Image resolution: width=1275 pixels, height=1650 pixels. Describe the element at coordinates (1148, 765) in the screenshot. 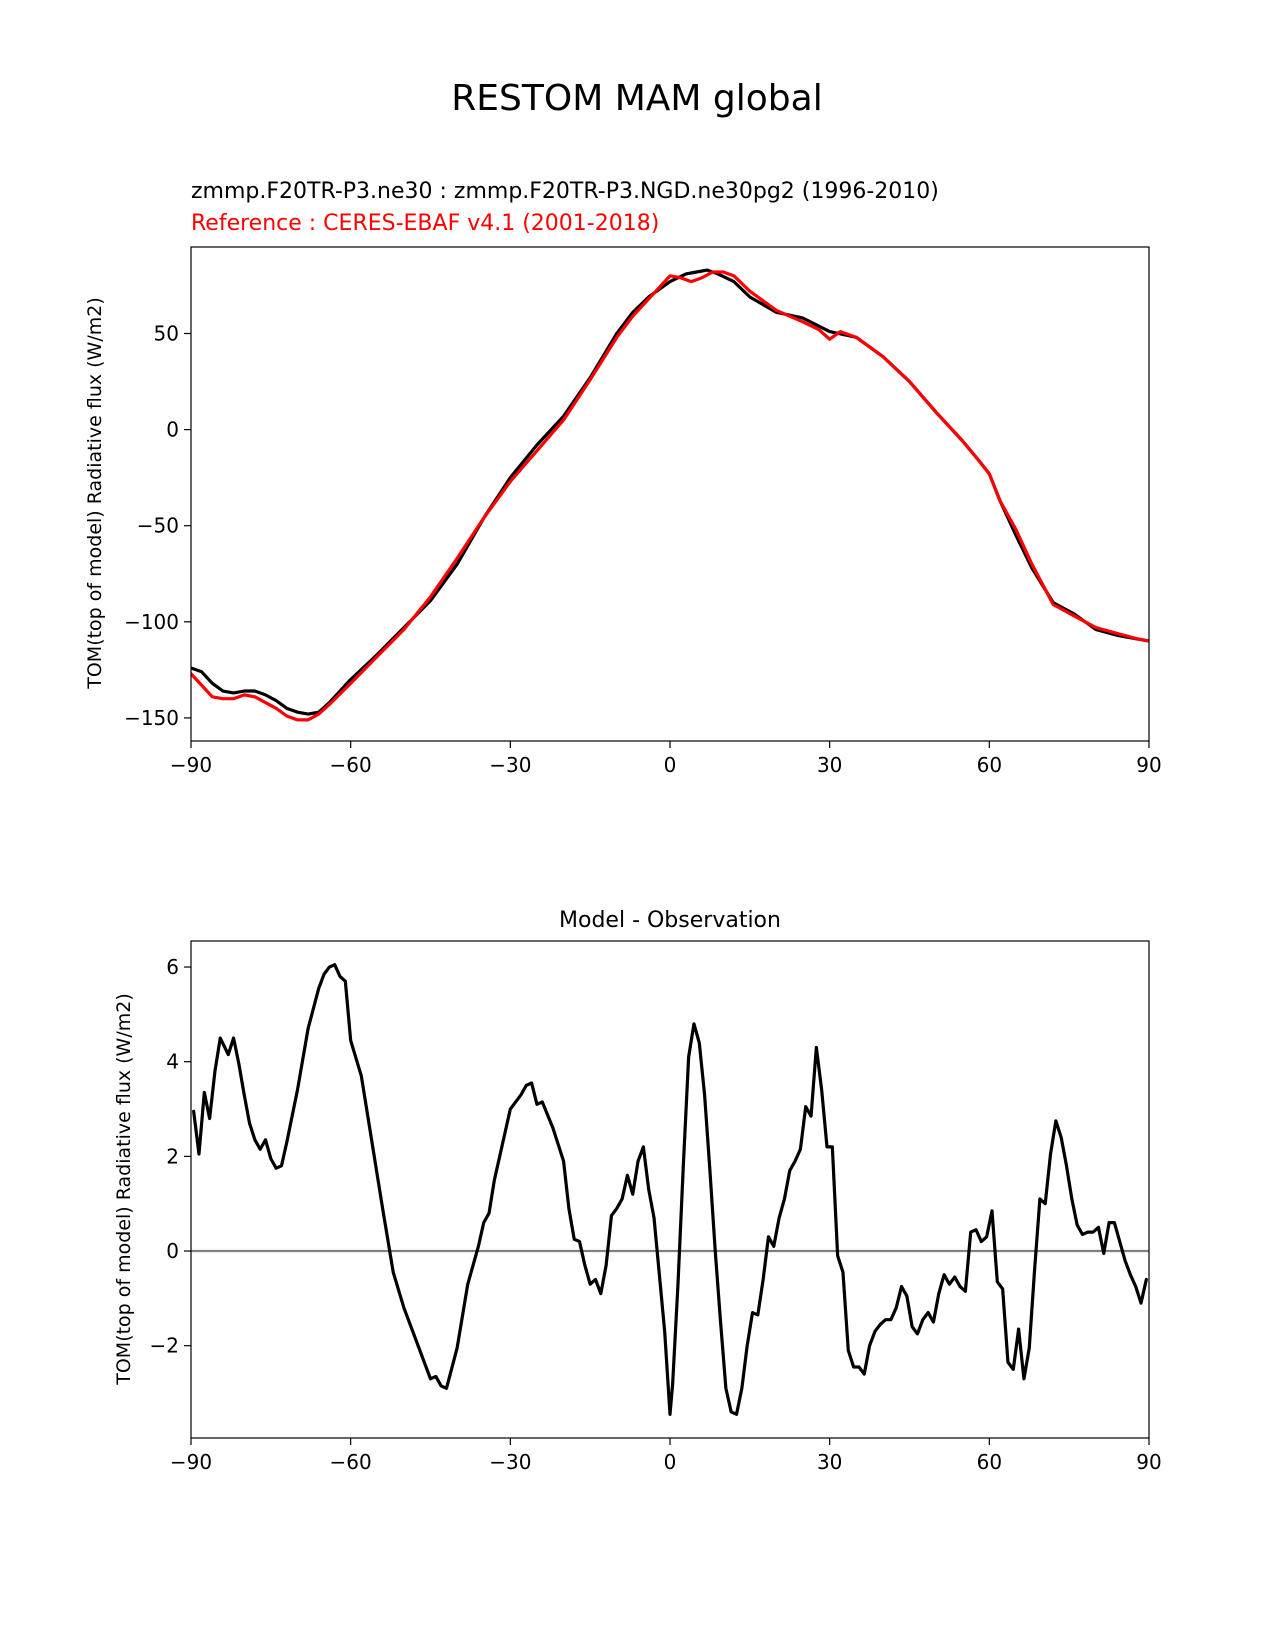

I see `panel1-x-tick-label: 90` at that location.